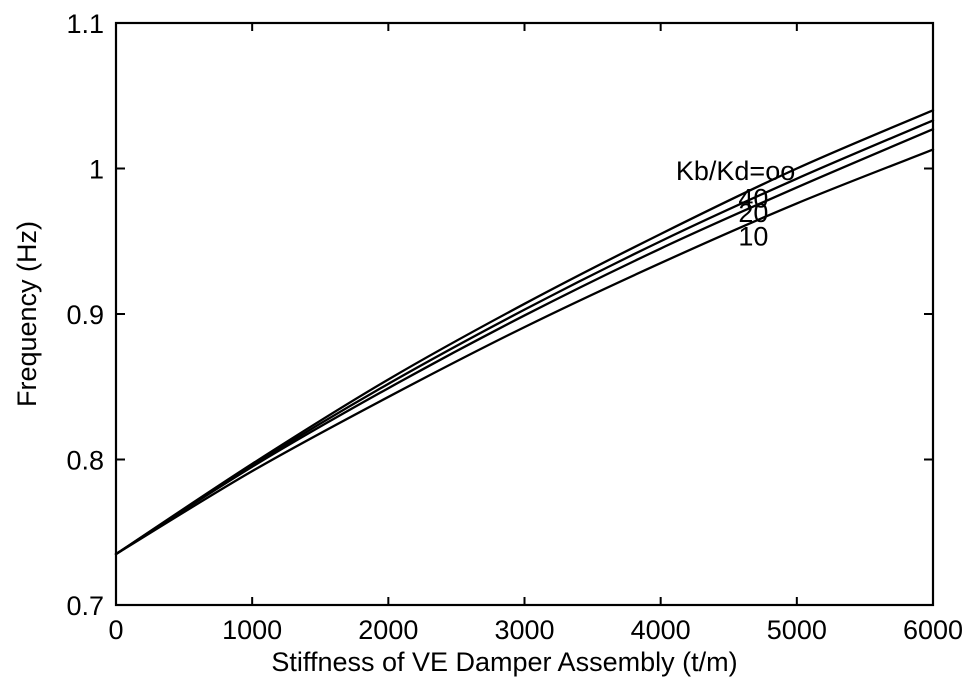 The image size is (971, 680). I want to click on y-tick-label: 1, so click(96, 170).